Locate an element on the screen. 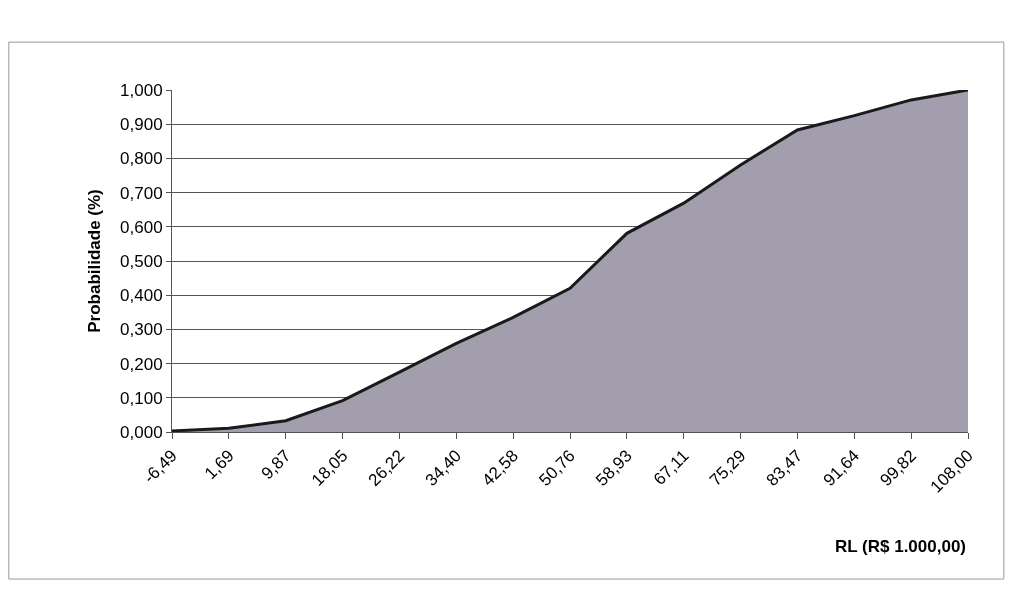 This screenshot has height=596, width=1012. y-tick-label: 0,500 is located at coordinates (141, 261).